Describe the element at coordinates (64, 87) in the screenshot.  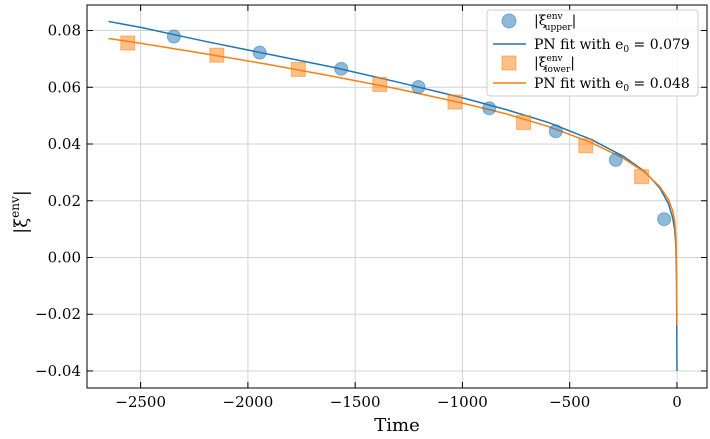
I see `y-tick-label: 0.06` at that location.